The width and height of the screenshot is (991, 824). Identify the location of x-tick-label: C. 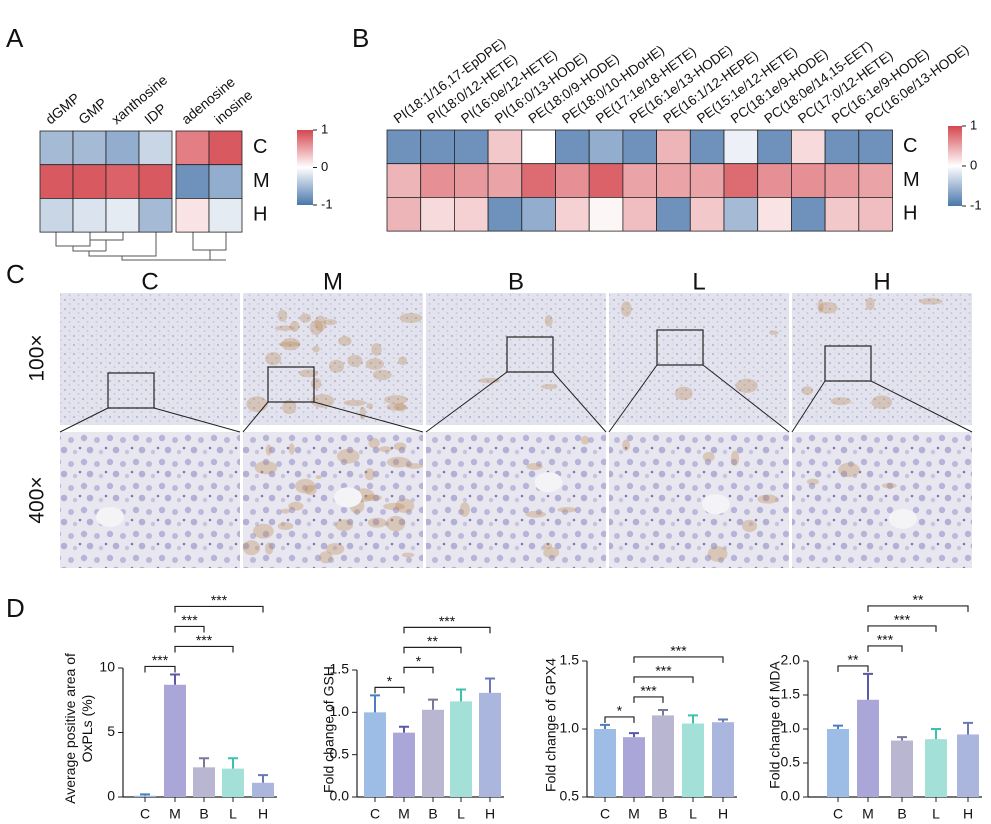
(375, 814).